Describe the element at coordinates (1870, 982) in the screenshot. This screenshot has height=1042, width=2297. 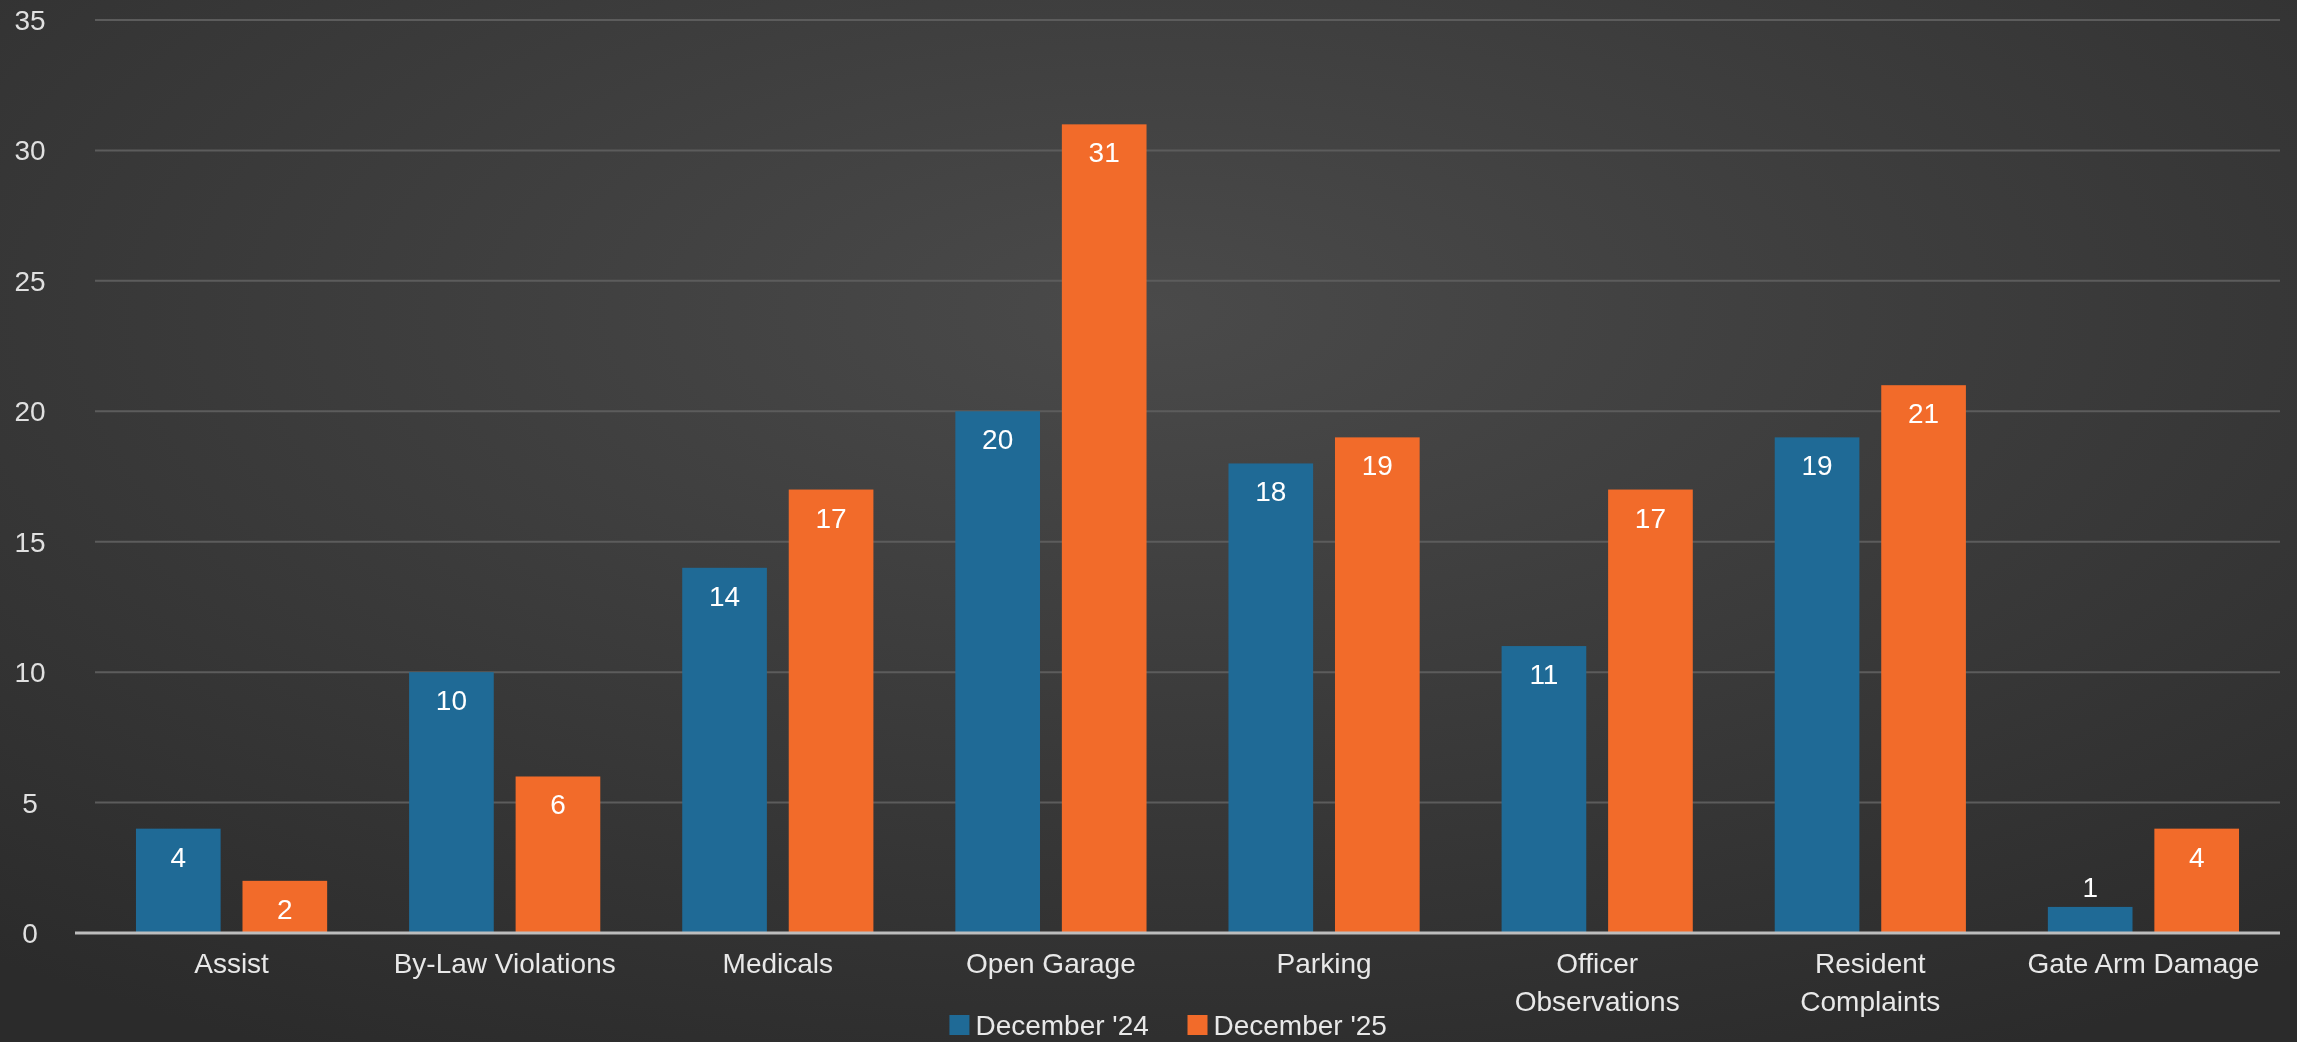
I see `x-tick-label: Resident Complaints` at that location.